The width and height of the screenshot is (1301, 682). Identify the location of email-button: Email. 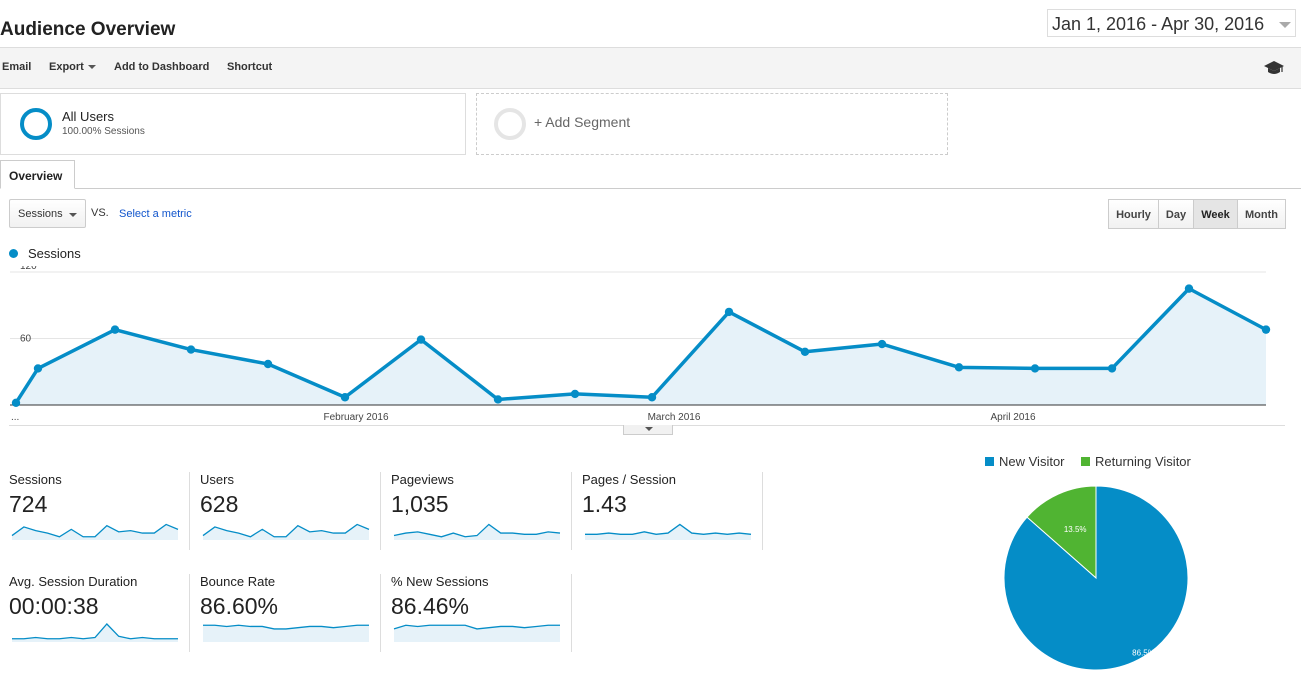
(17, 67).